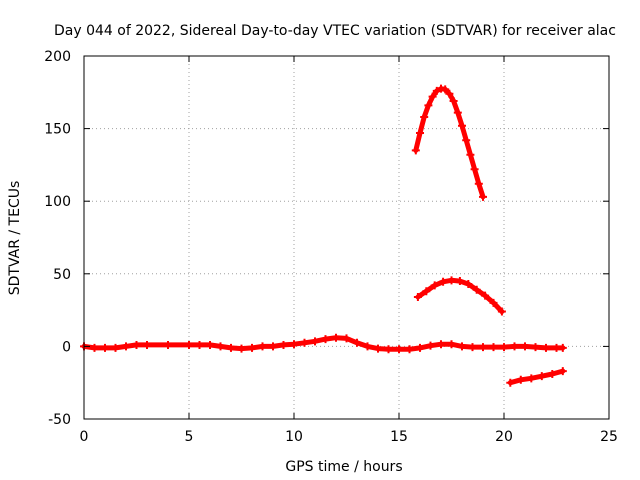  I want to click on x-tick-label: 20, so click(504, 437).